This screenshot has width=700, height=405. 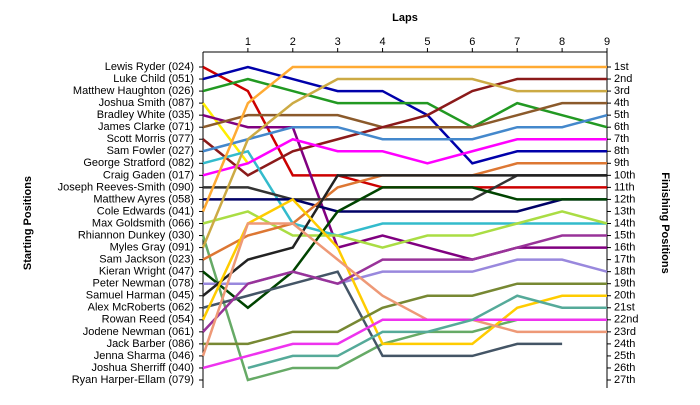 What do you see at coordinates (472, 42) in the screenshot?
I see `x-tick-label: 6` at bounding box center [472, 42].